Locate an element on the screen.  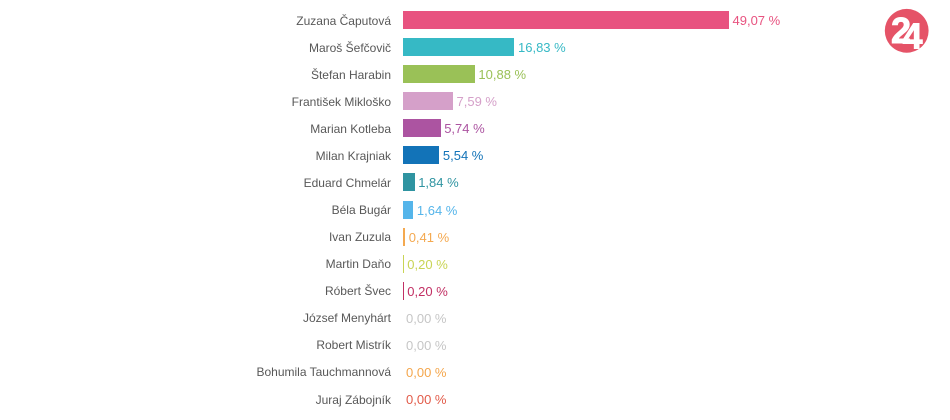
svg-text: 2 is located at coordinates (901, 30).